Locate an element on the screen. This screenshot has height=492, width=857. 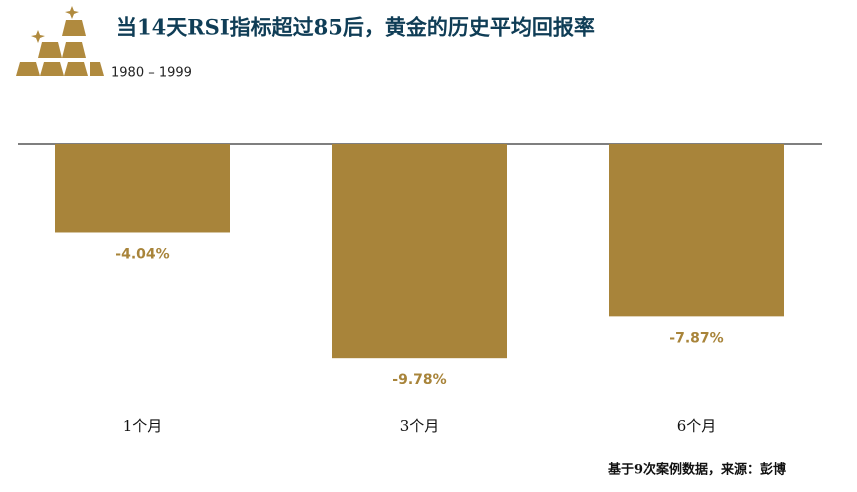
value-label: -4.04% is located at coordinates (142, 254).